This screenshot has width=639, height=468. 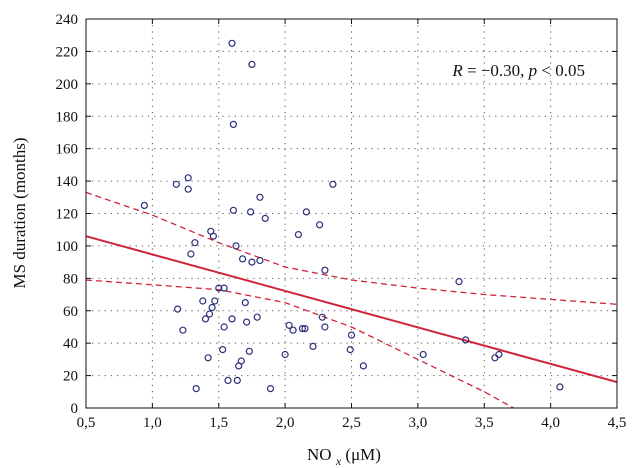 What do you see at coordinates (70, 344) in the screenshot?
I see `y-tick-label: 40` at bounding box center [70, 344].